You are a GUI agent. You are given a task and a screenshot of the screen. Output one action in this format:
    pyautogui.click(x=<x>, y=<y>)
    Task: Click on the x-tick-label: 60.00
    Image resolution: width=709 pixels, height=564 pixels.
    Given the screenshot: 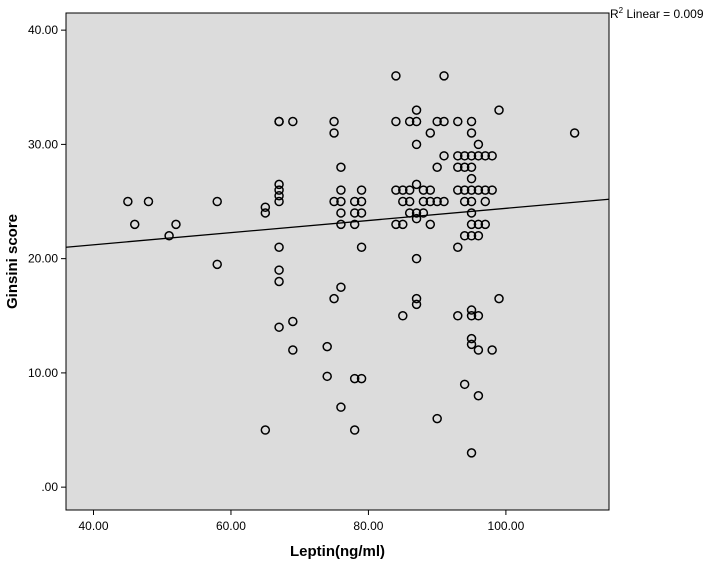 What is the action you would take?
    pyautogui.click(x=231, y=526)
    